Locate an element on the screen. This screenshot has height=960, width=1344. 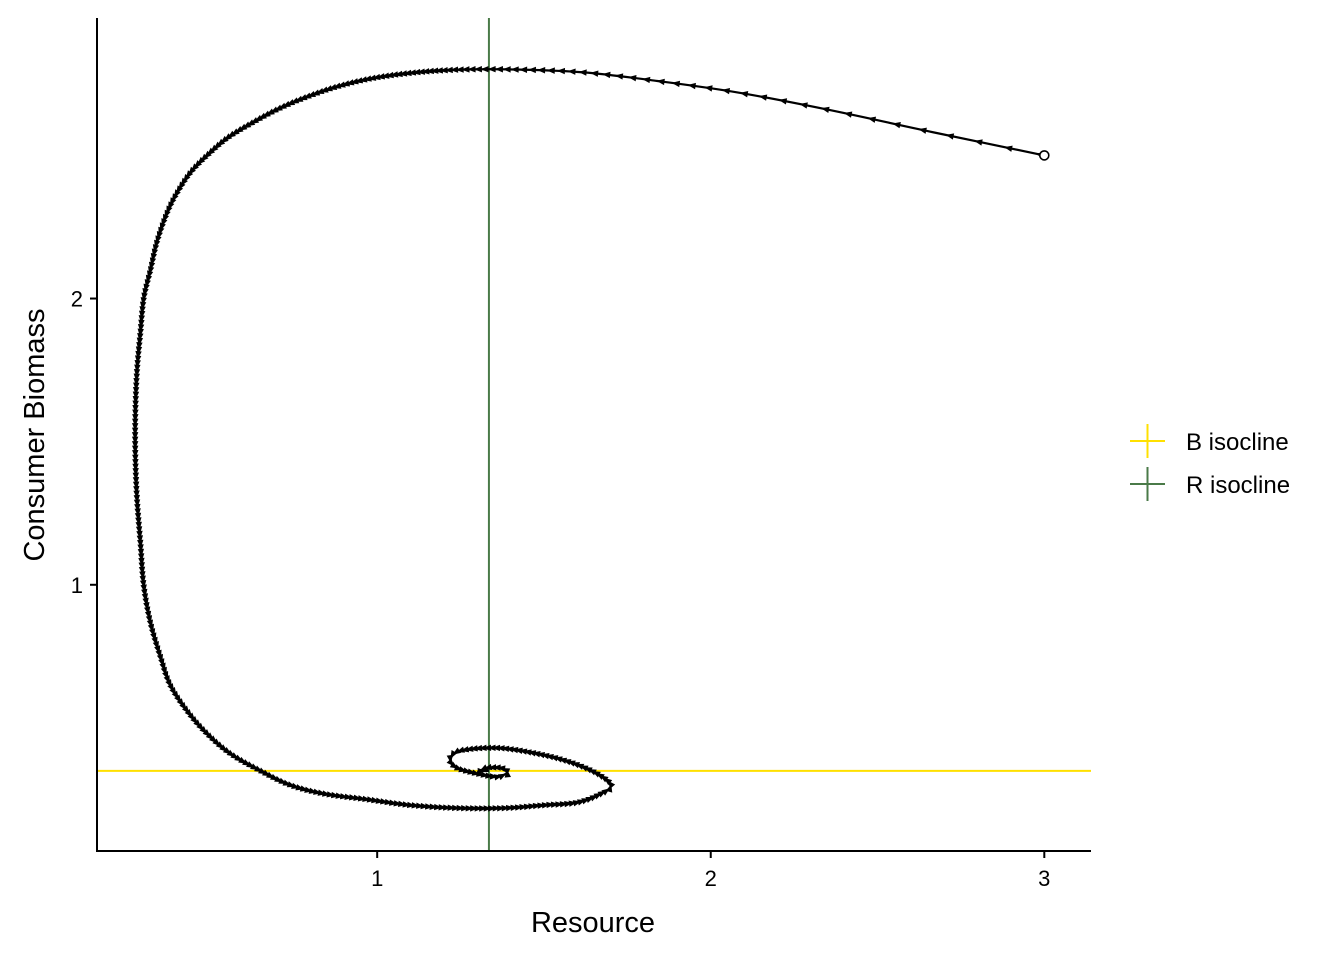
legend-item-b-isocline: B isocline is located at coordinates (1209, 441).